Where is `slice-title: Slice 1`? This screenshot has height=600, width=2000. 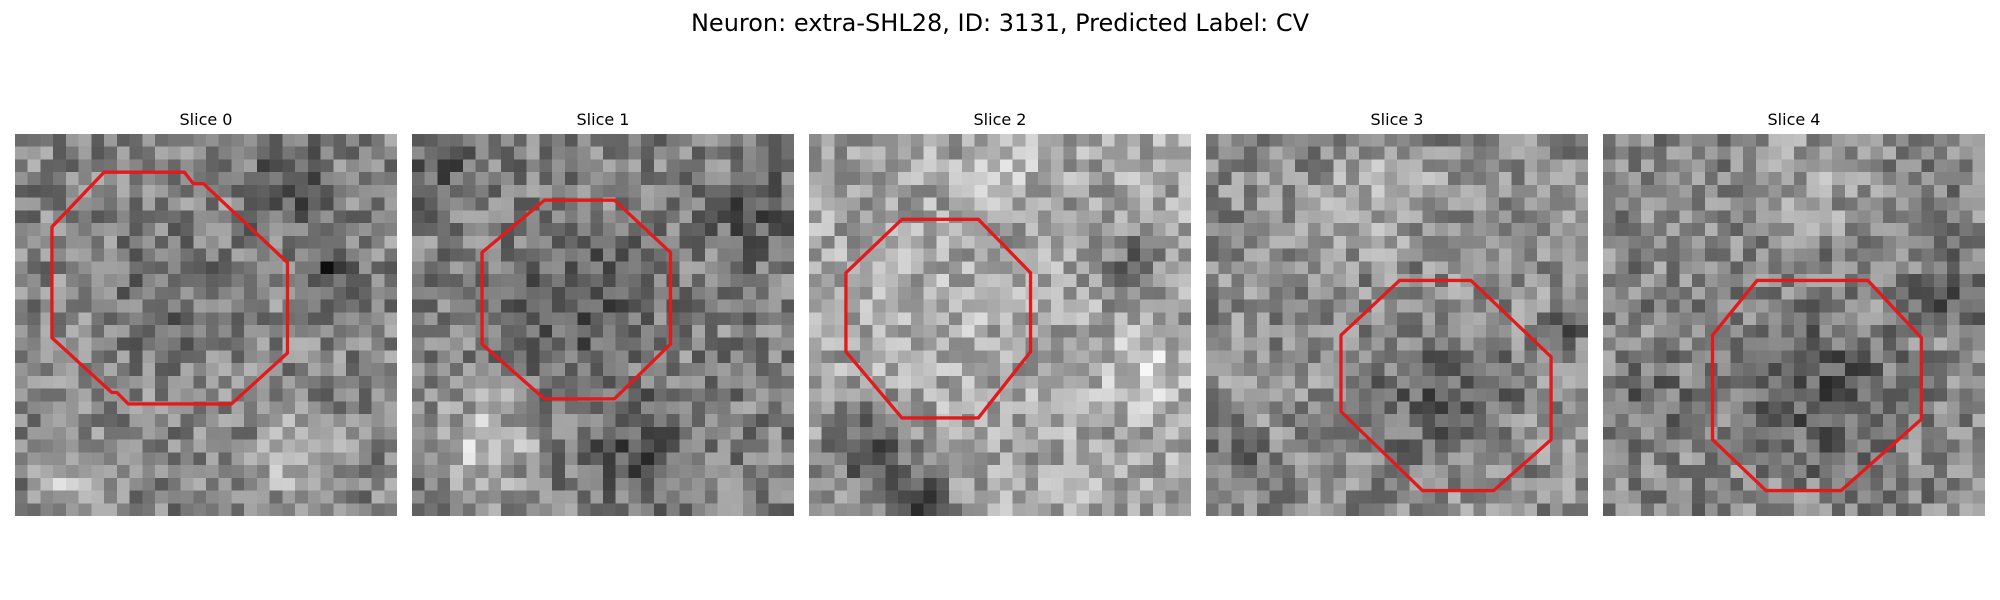
slice-title: Slice 1 is located at coordinates (603, 119).